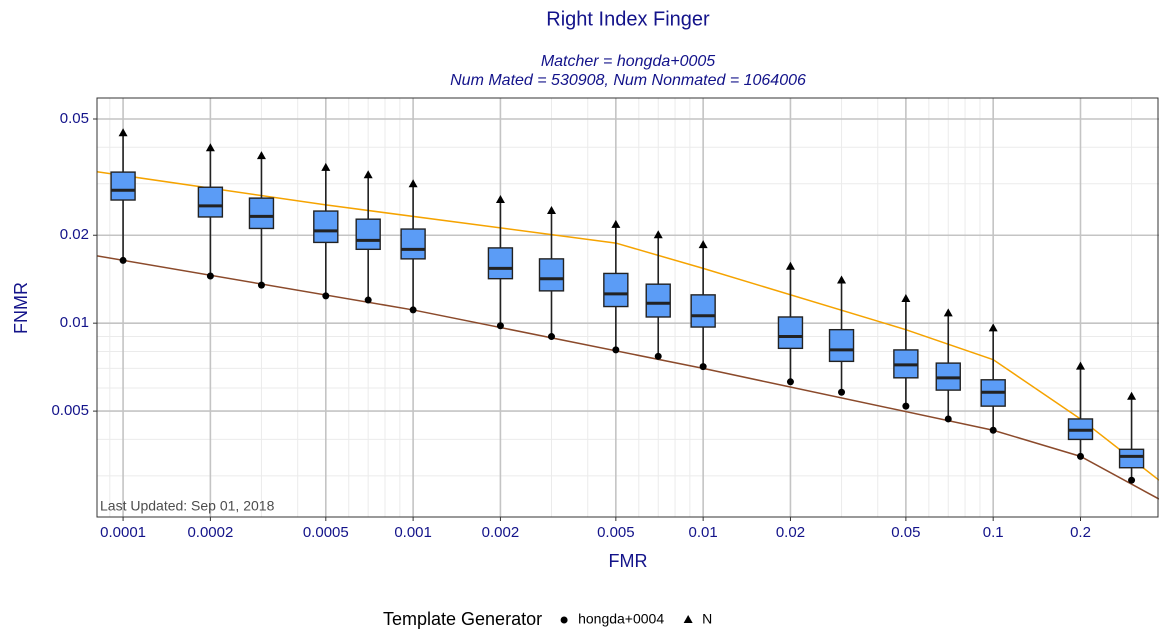  I want to click on x-tick-label: 0.002, so click(501, 532).